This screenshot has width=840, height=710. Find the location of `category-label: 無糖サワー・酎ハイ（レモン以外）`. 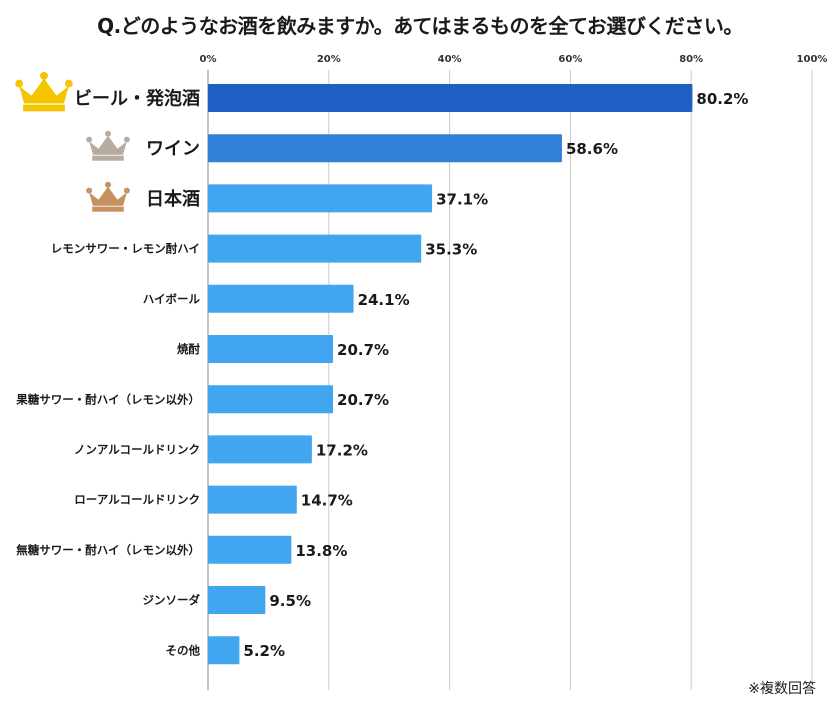

category-label: 無糖サワー・酎ハイ（レモン以外） is located at coordinates (108, 550).